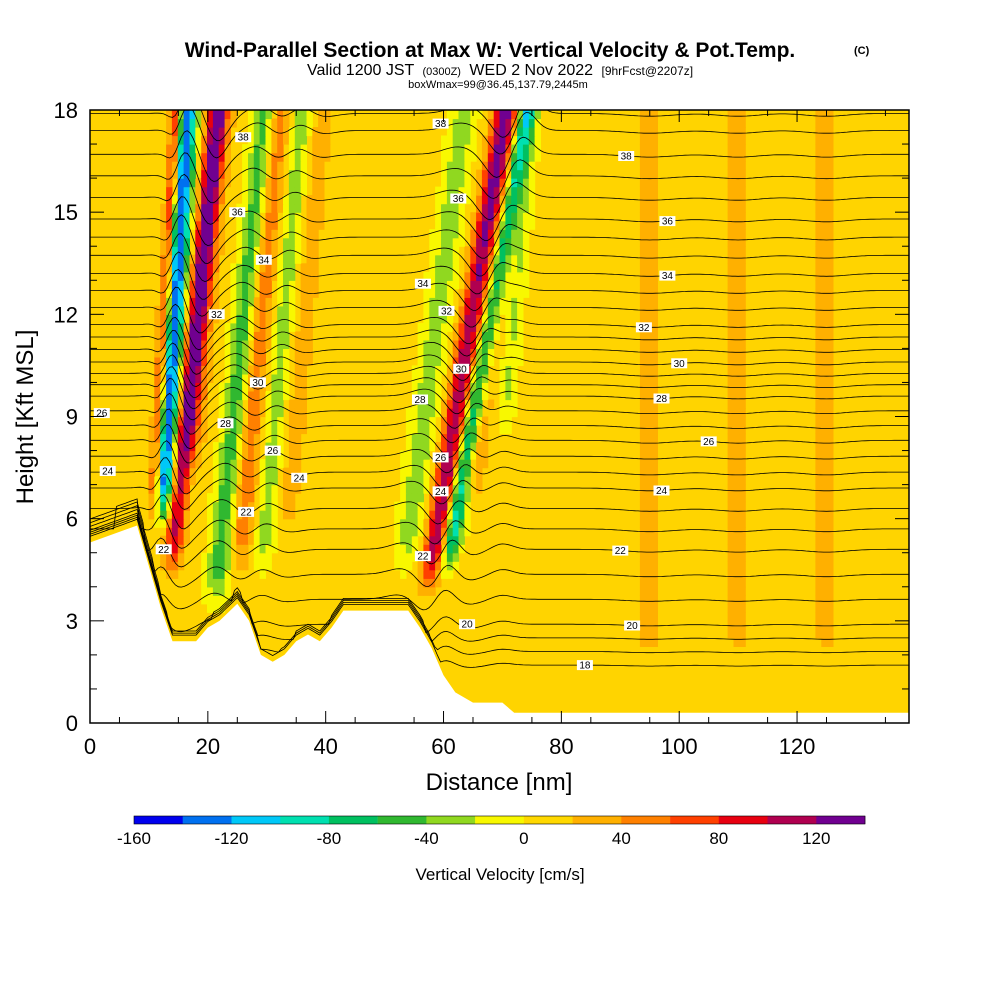  Describe the element at coordinates (632, 625) in the screenshot. I see `contour-label-bg` at that location.